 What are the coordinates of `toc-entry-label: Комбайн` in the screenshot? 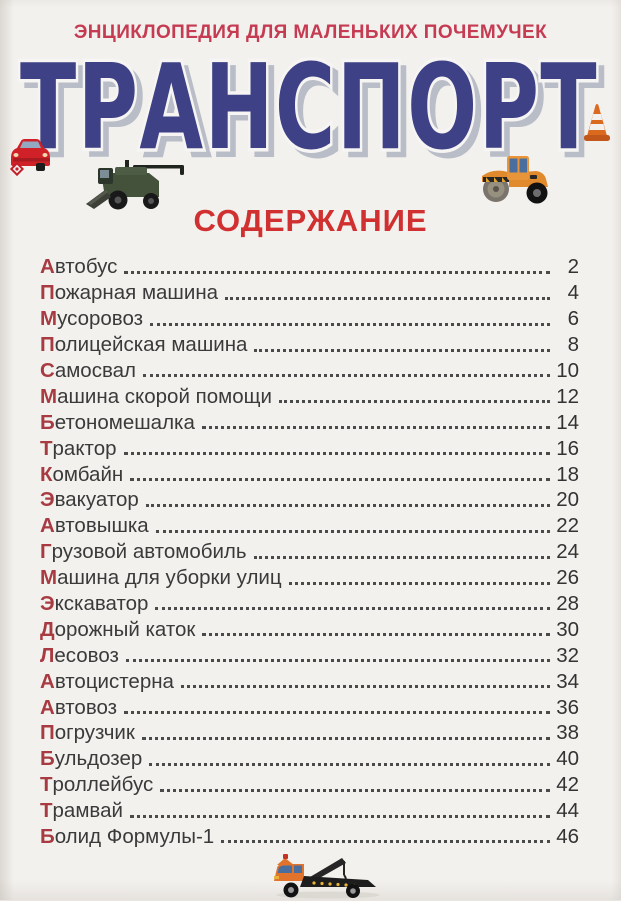 It's located at (82, 474).